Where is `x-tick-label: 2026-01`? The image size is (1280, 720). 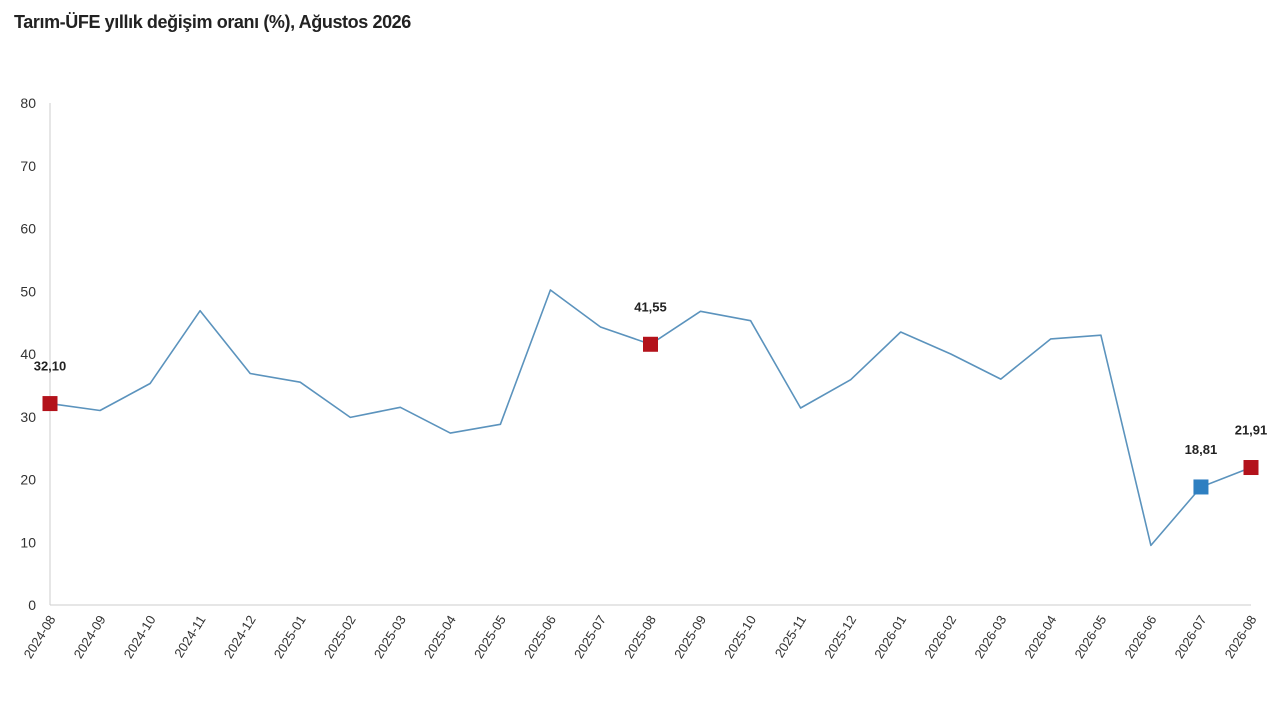 x-tick-label: 2026-01 is located at coordinates (890, 637).